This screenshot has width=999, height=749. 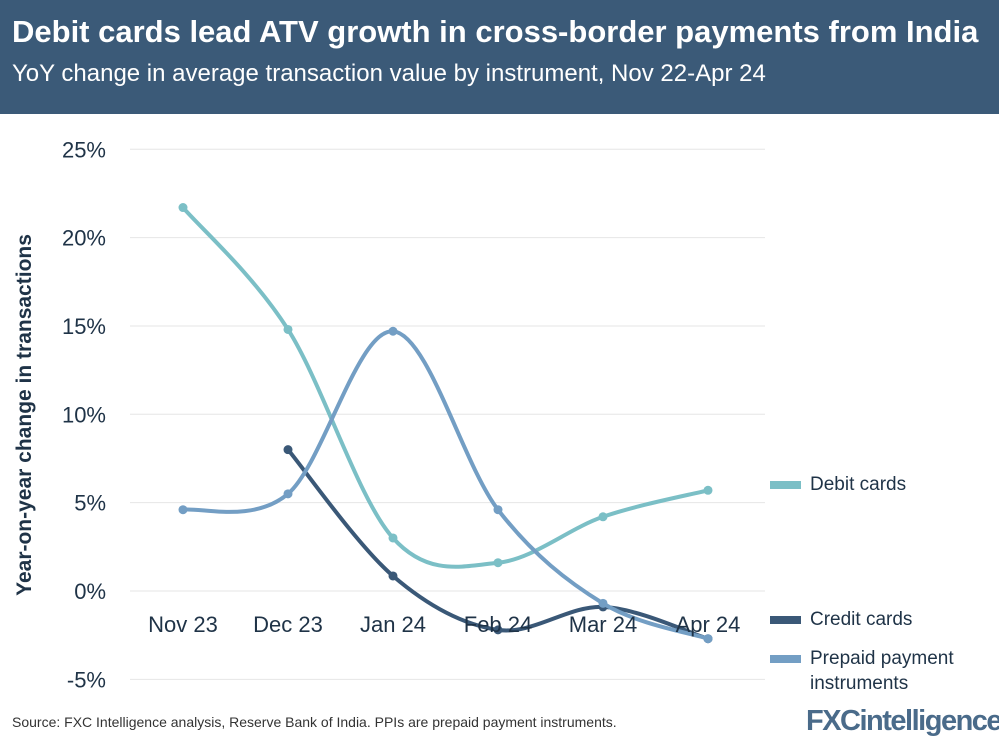 What do you see at coordinates (84, 326) in the screenshot?
I see `y-tick-label: 15%` at bounding box center [84, 326].